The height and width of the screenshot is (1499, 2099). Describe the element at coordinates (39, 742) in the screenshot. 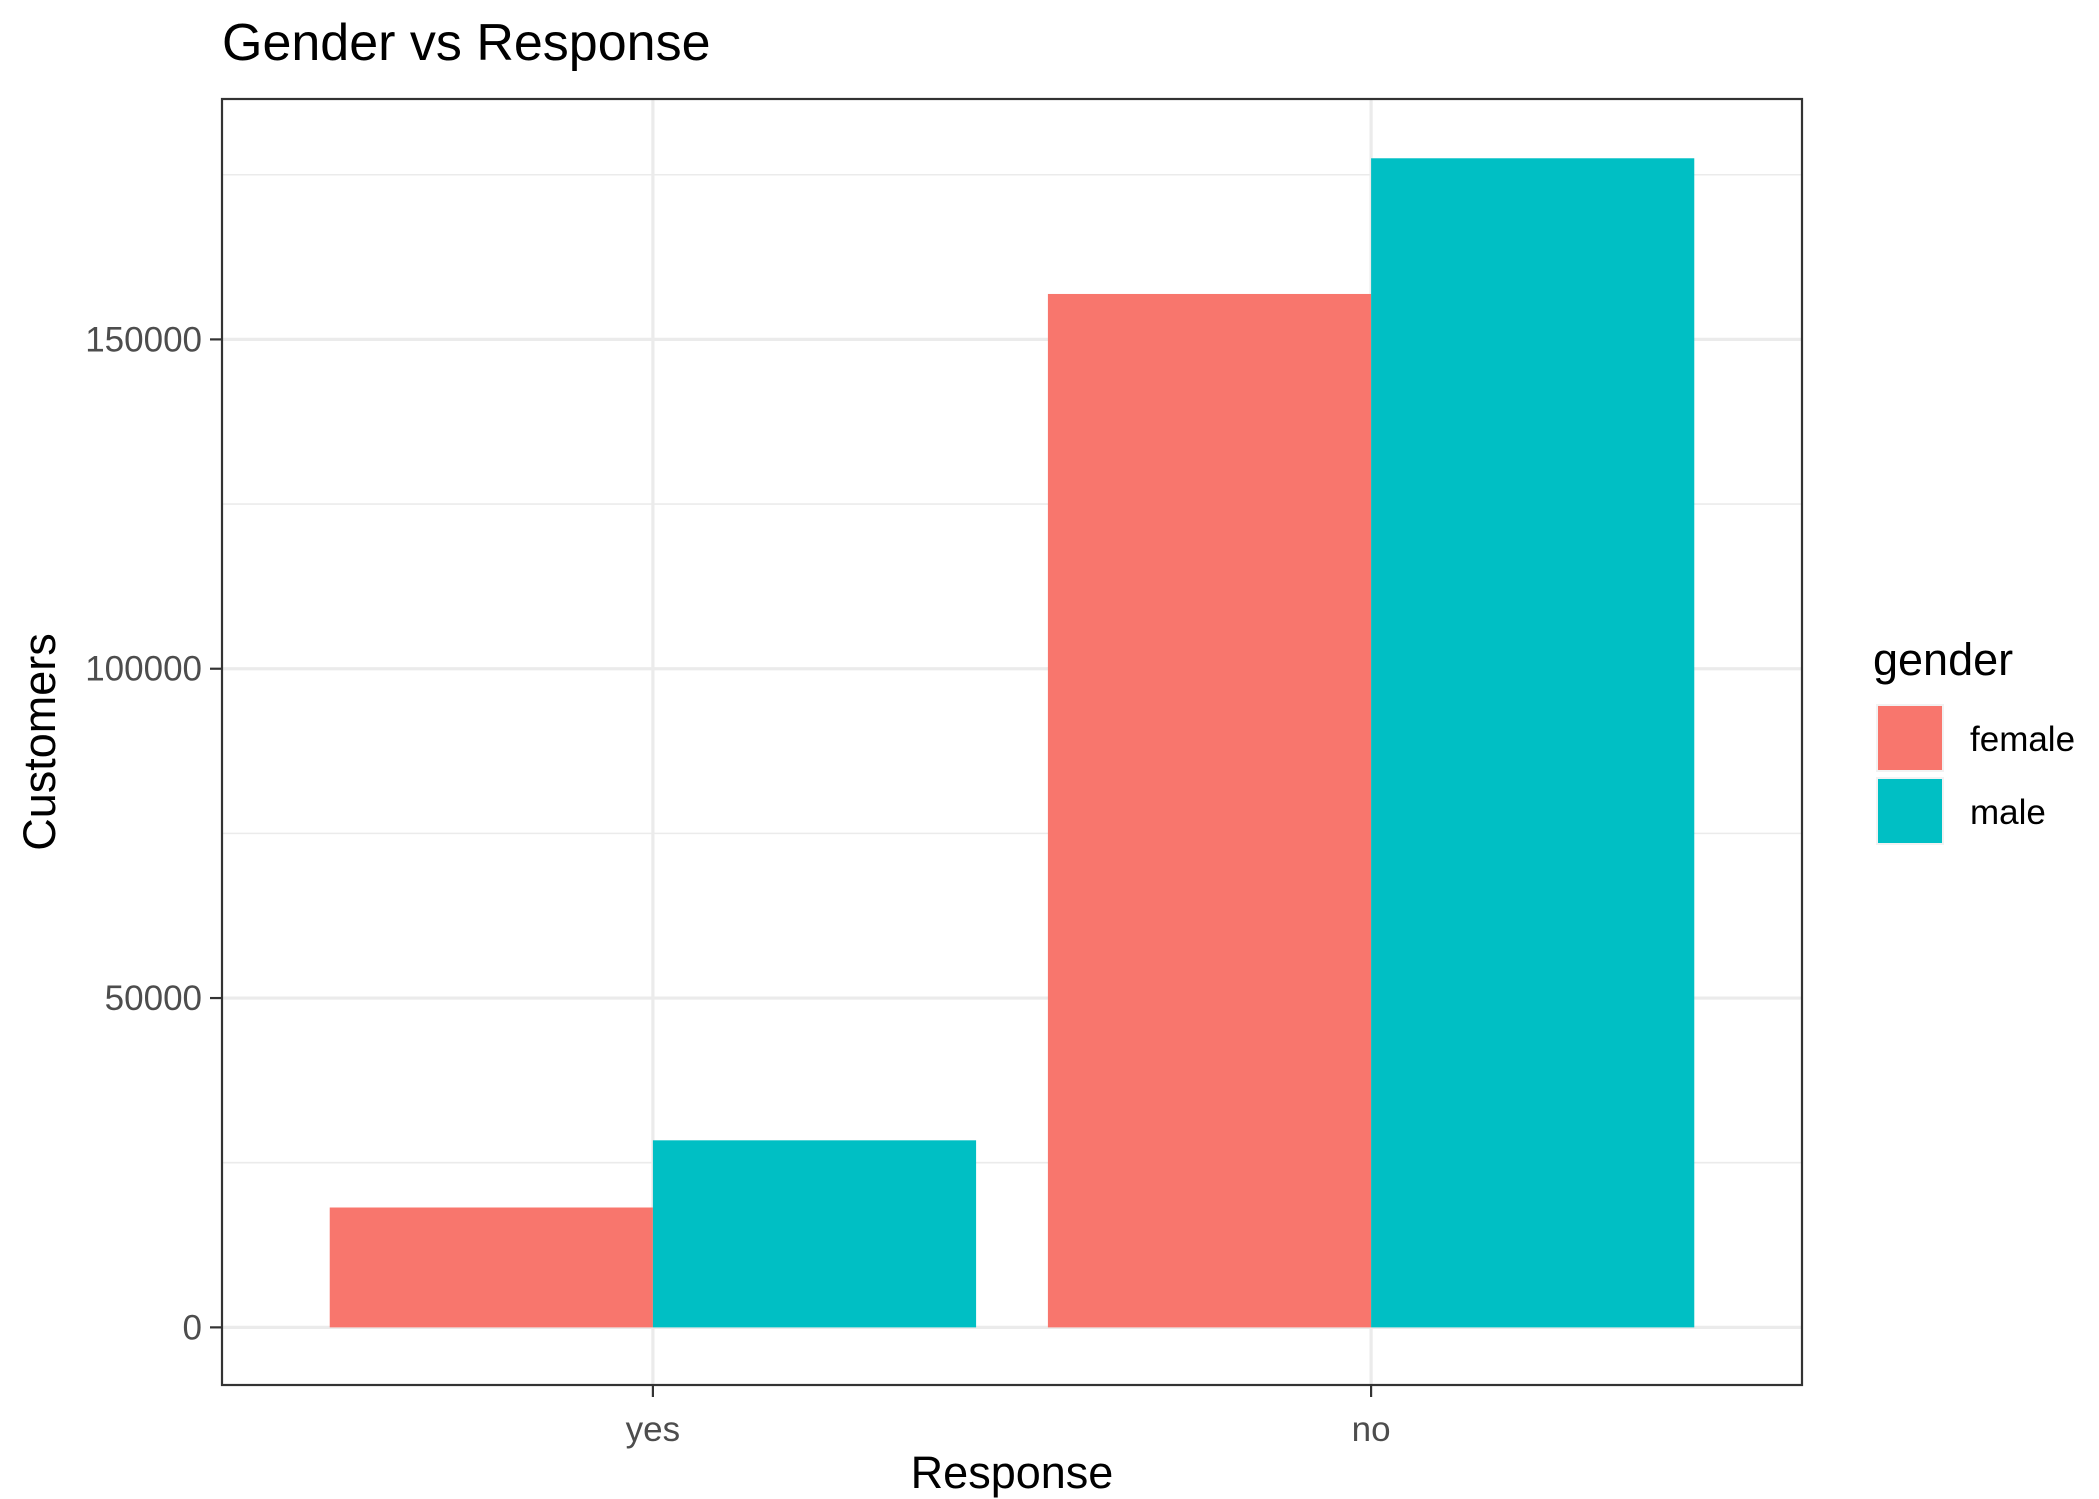

I see `y-axis-title: Customers` at that location.